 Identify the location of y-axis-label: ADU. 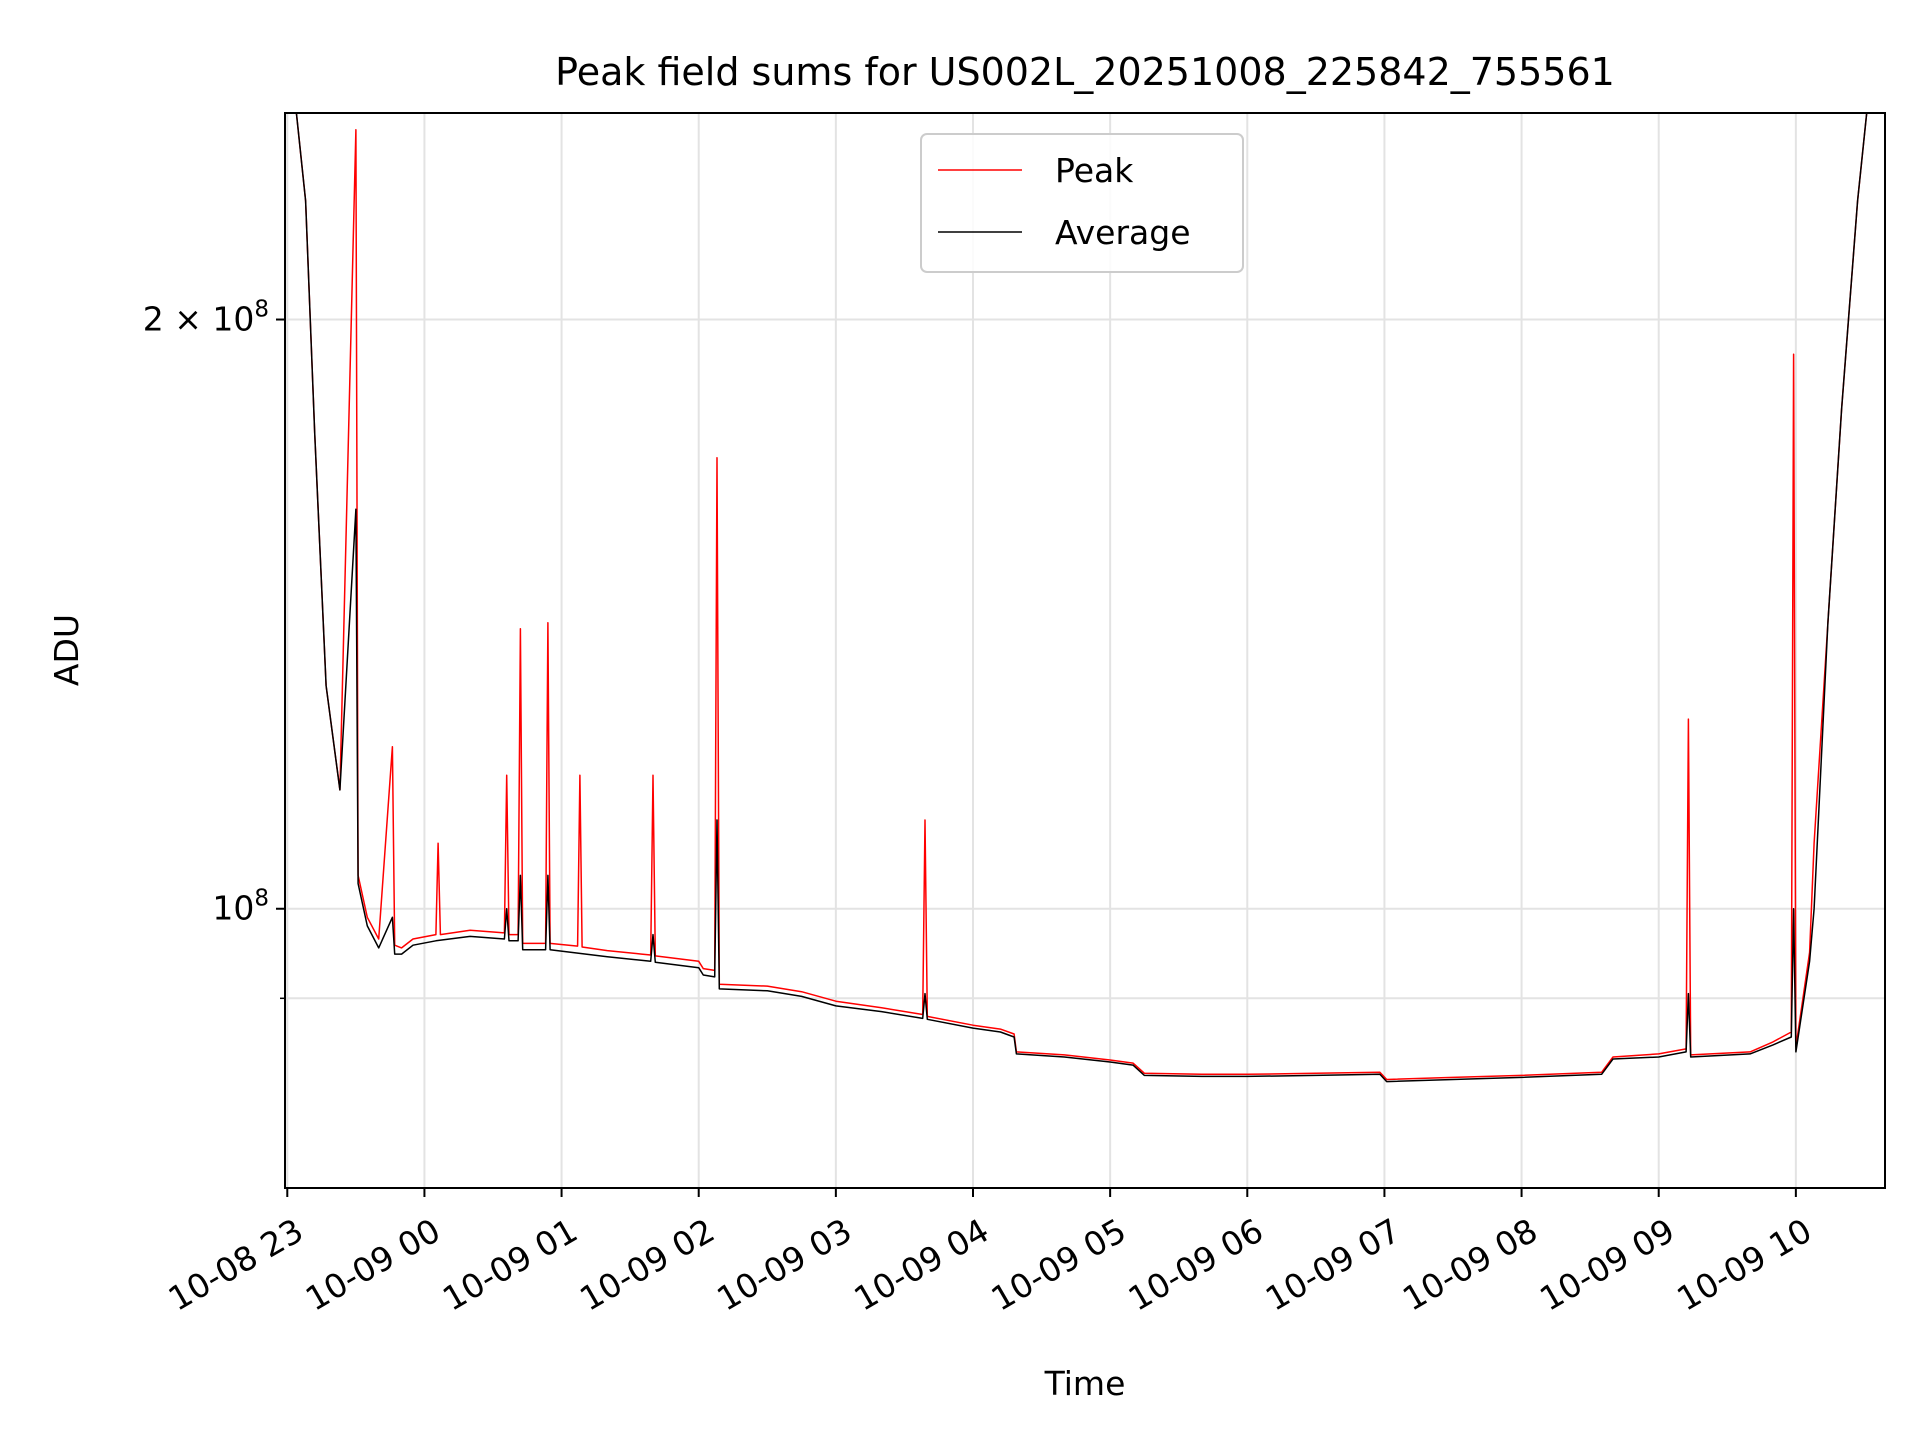
(66, 650).